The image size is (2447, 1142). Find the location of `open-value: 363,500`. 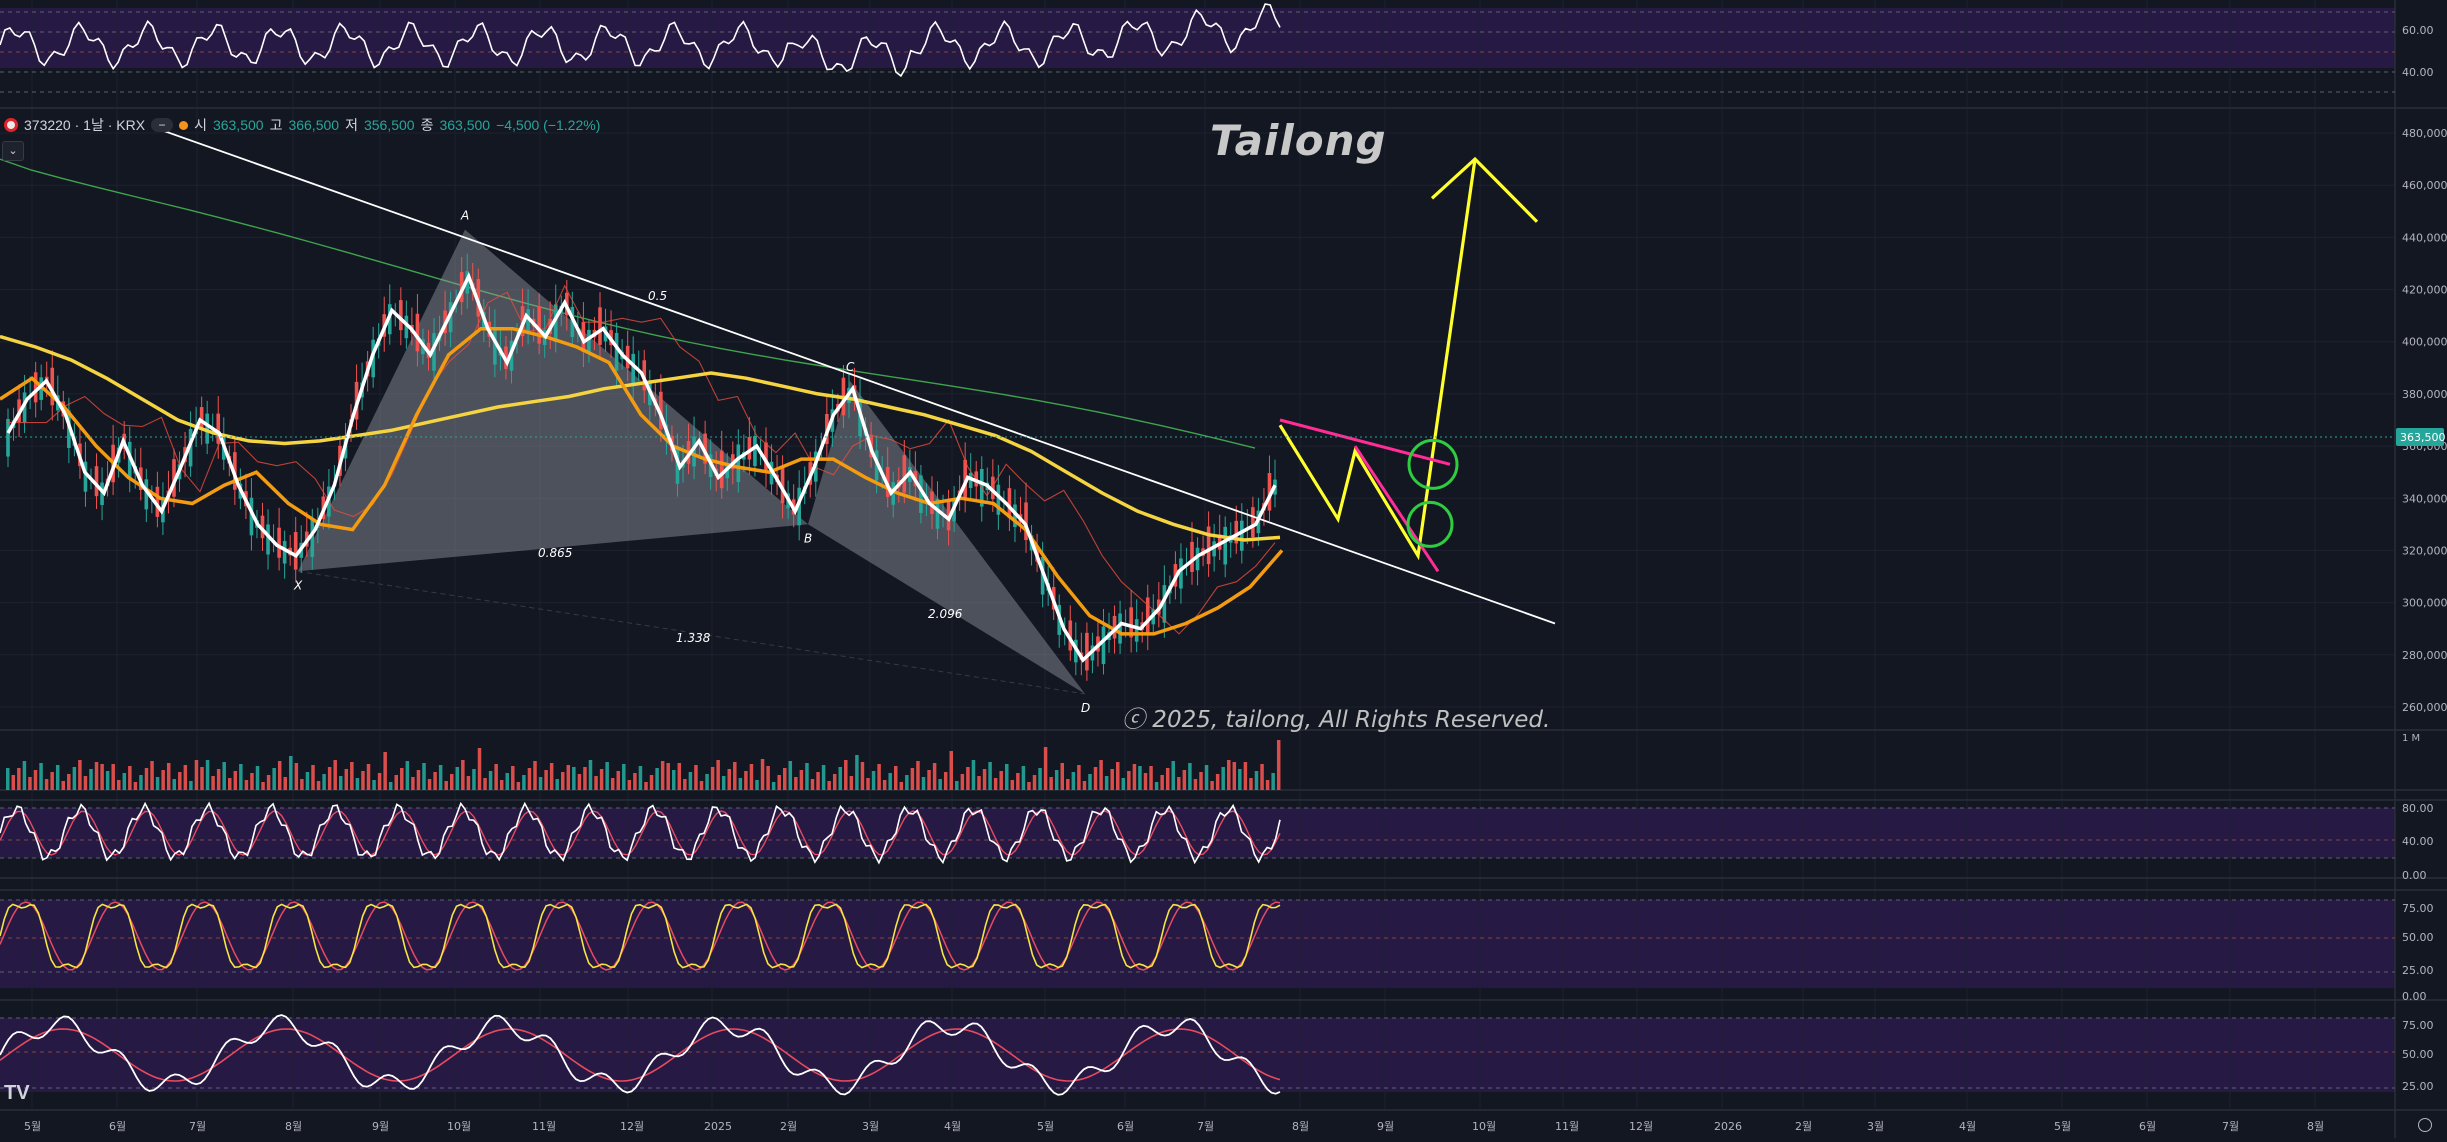

open-value: 363,500 is located at coordinates (238, 125).